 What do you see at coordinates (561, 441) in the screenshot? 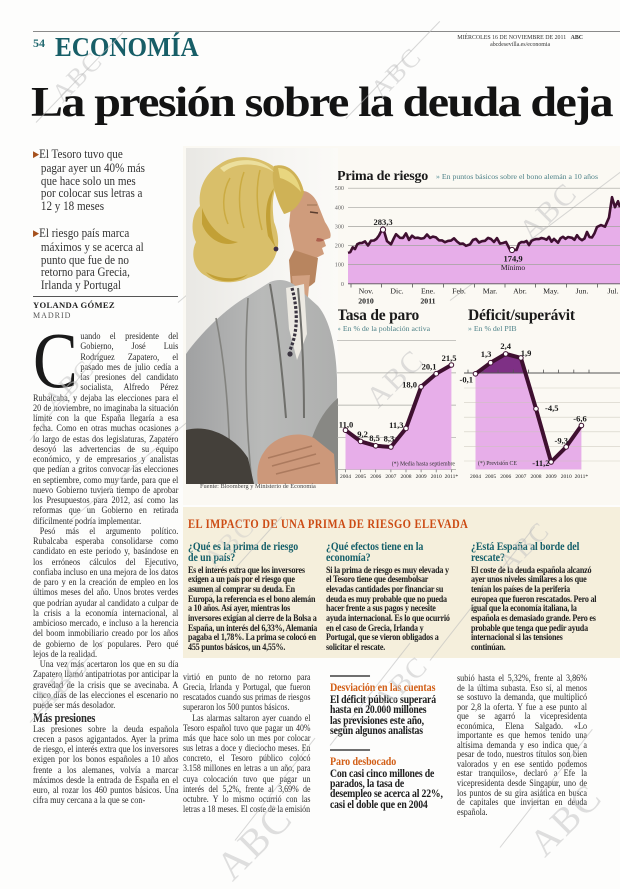
I see `svg-text: -9,3` at bounding box center [561, 441].